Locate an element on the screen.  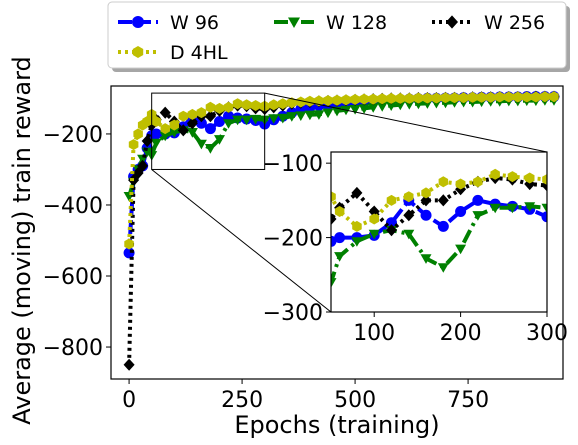
y-axis-label: Average (moving) train reward is located at coordinates (22, 240).